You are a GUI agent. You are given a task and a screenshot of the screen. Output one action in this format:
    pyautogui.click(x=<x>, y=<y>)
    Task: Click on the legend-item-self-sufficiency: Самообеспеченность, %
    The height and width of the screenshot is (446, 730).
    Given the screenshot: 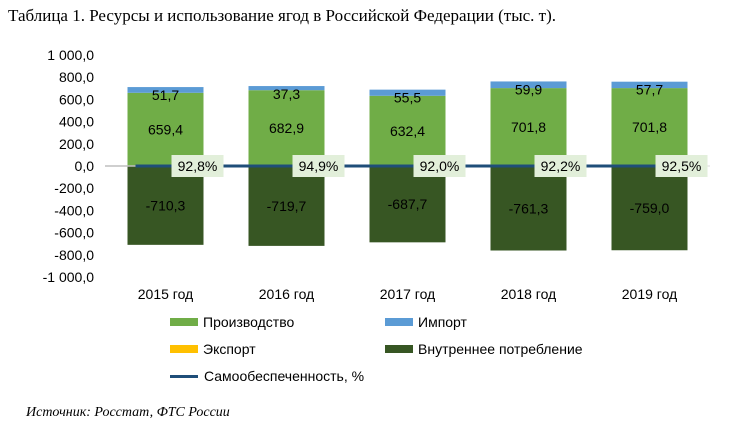 What is the action you would take?
    pyautogui.click(x=267, y=376)
    